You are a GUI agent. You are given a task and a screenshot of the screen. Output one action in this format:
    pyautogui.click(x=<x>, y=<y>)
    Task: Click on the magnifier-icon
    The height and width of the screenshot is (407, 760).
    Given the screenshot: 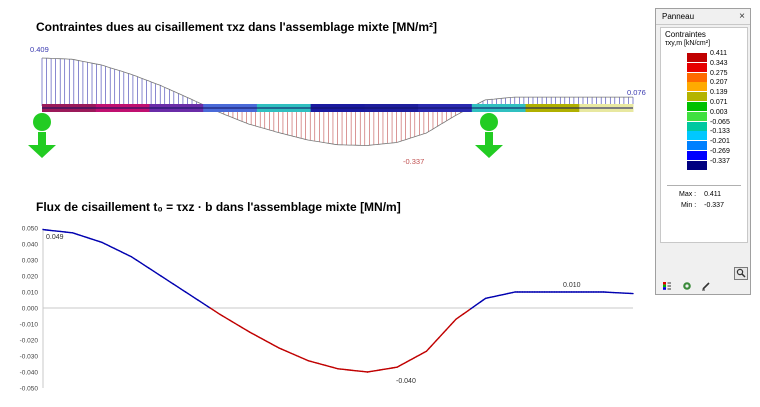 What is the action you would take?
    pyautogui.click(x=741, y=273)
    